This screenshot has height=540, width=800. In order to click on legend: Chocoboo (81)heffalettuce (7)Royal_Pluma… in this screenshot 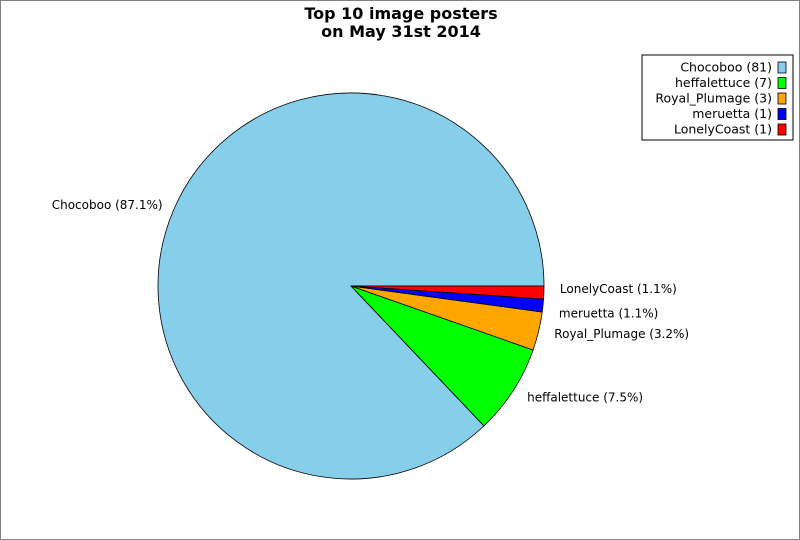, I will do `click(717, 97)`.